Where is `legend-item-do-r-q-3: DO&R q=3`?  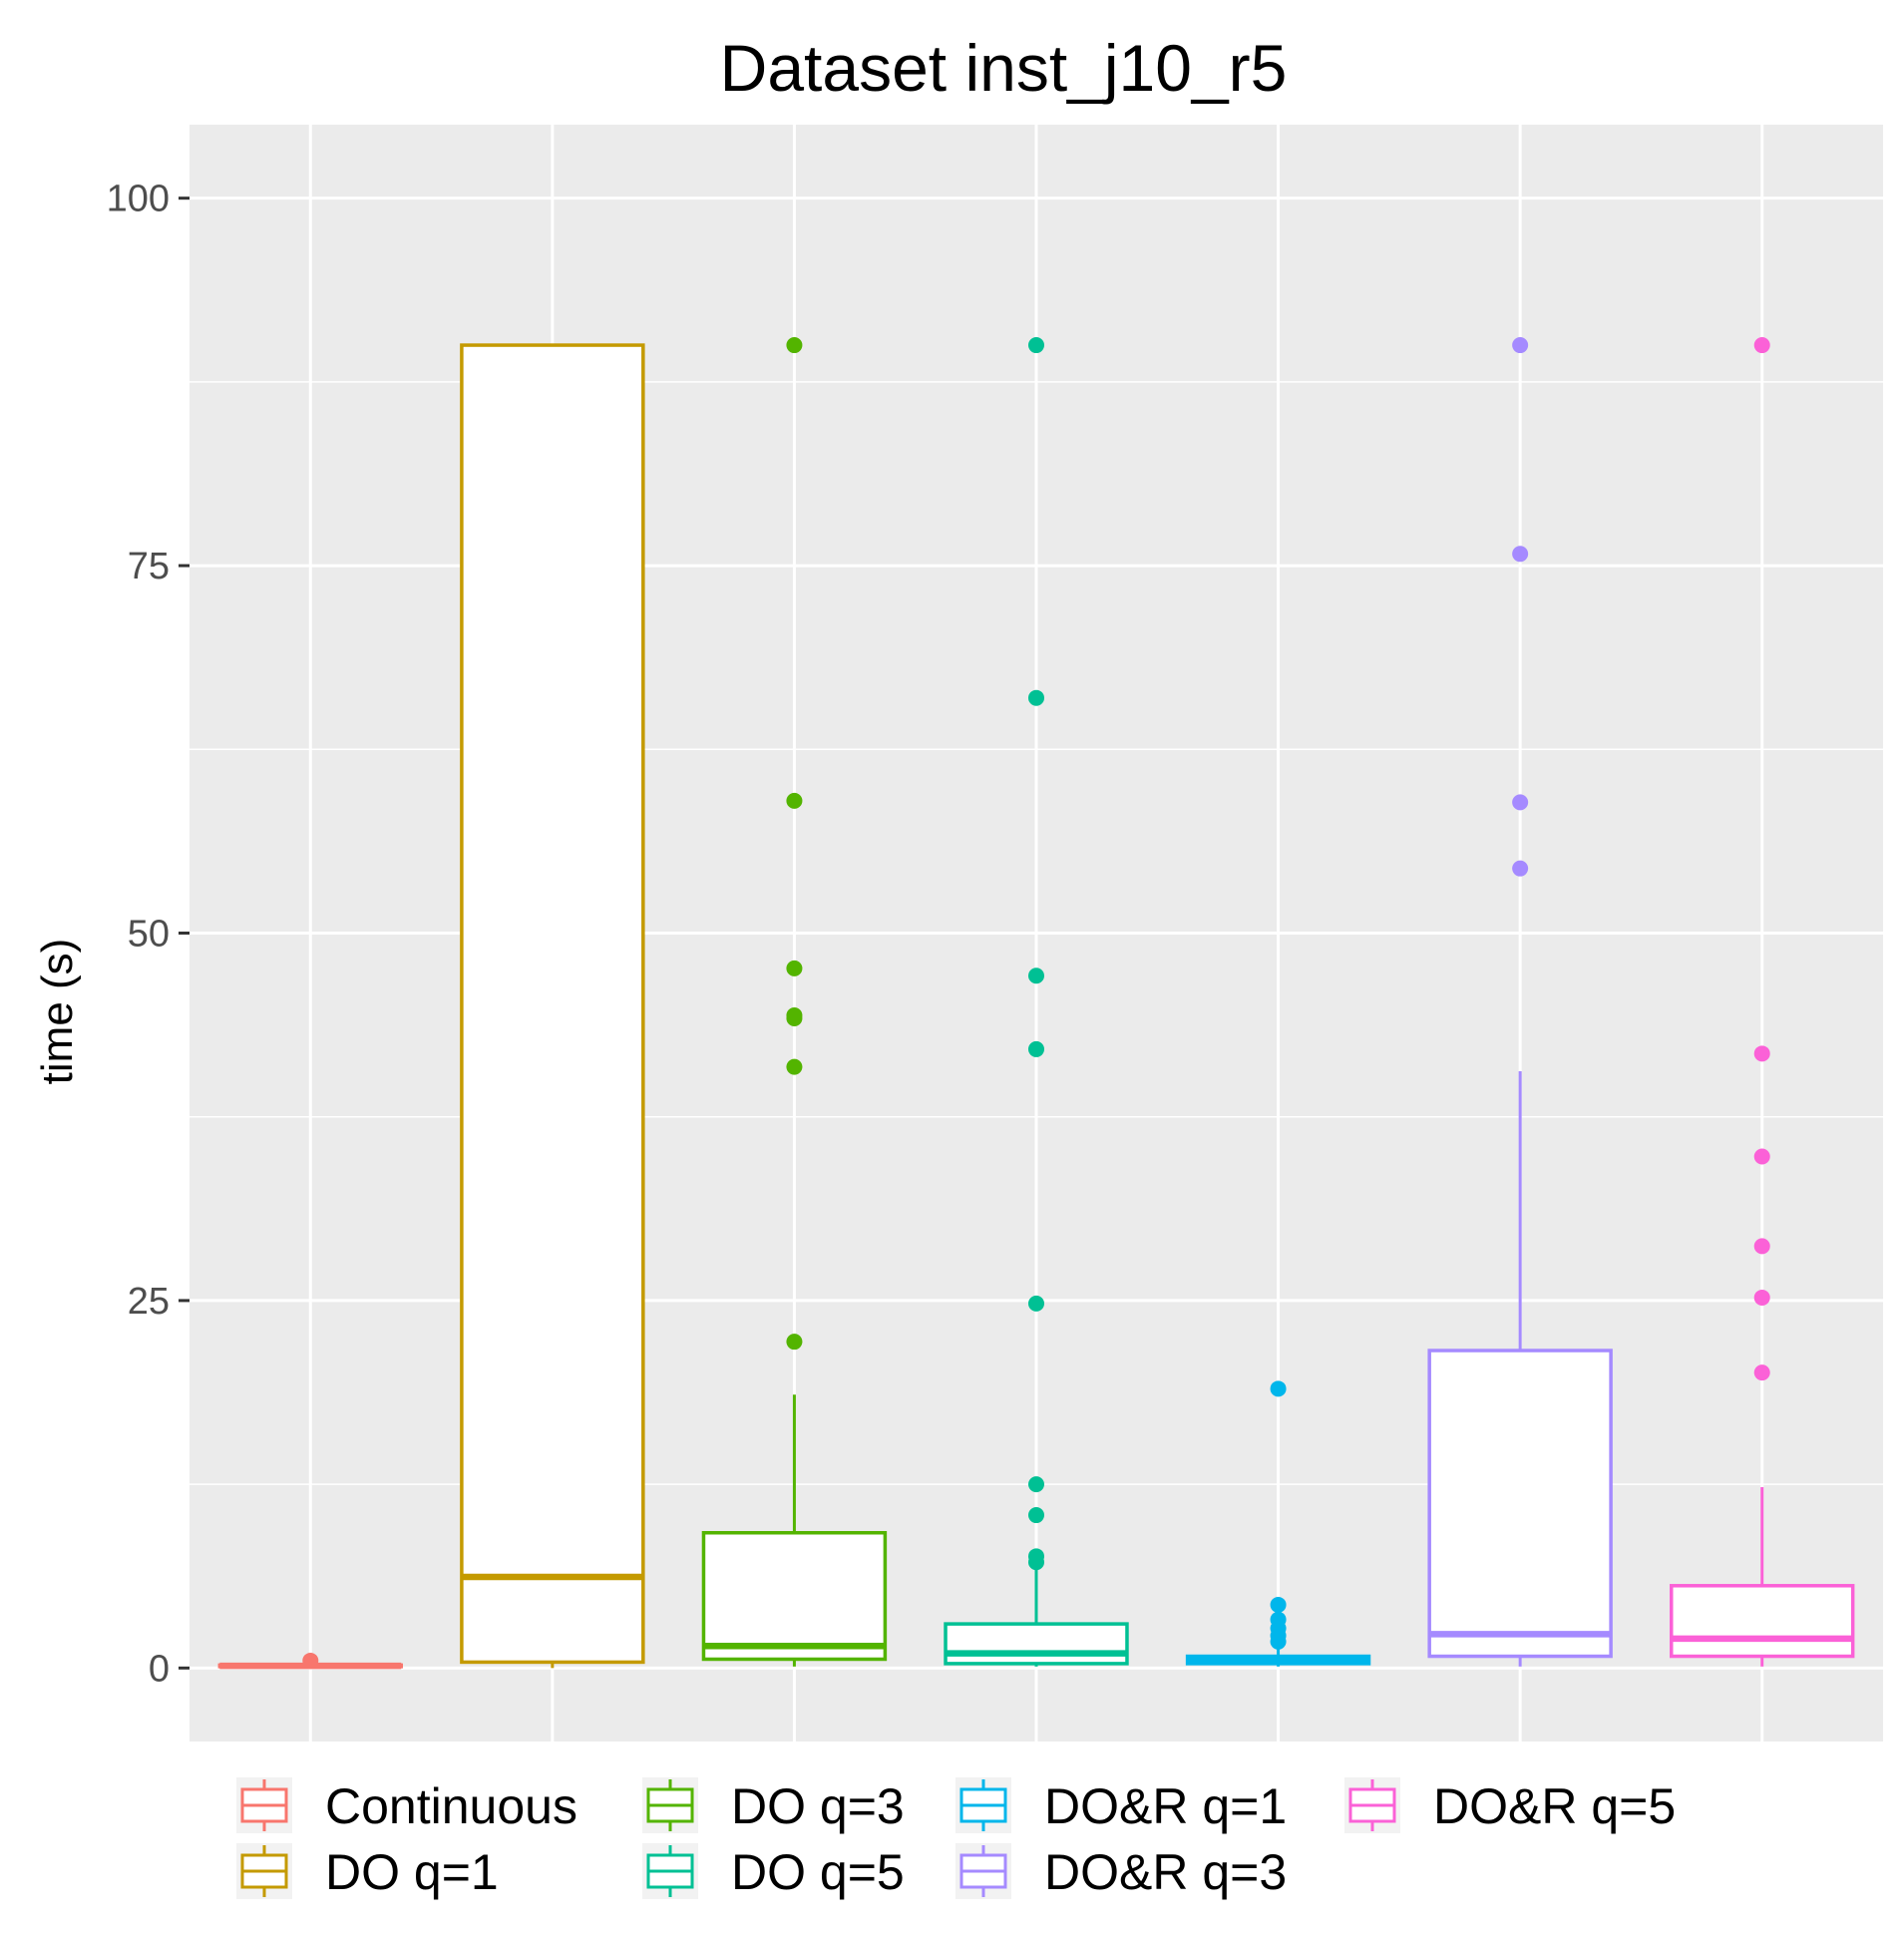 legend-item-do-r-q-3: DO&R q=3 is located at coordinates (1121, 1872).